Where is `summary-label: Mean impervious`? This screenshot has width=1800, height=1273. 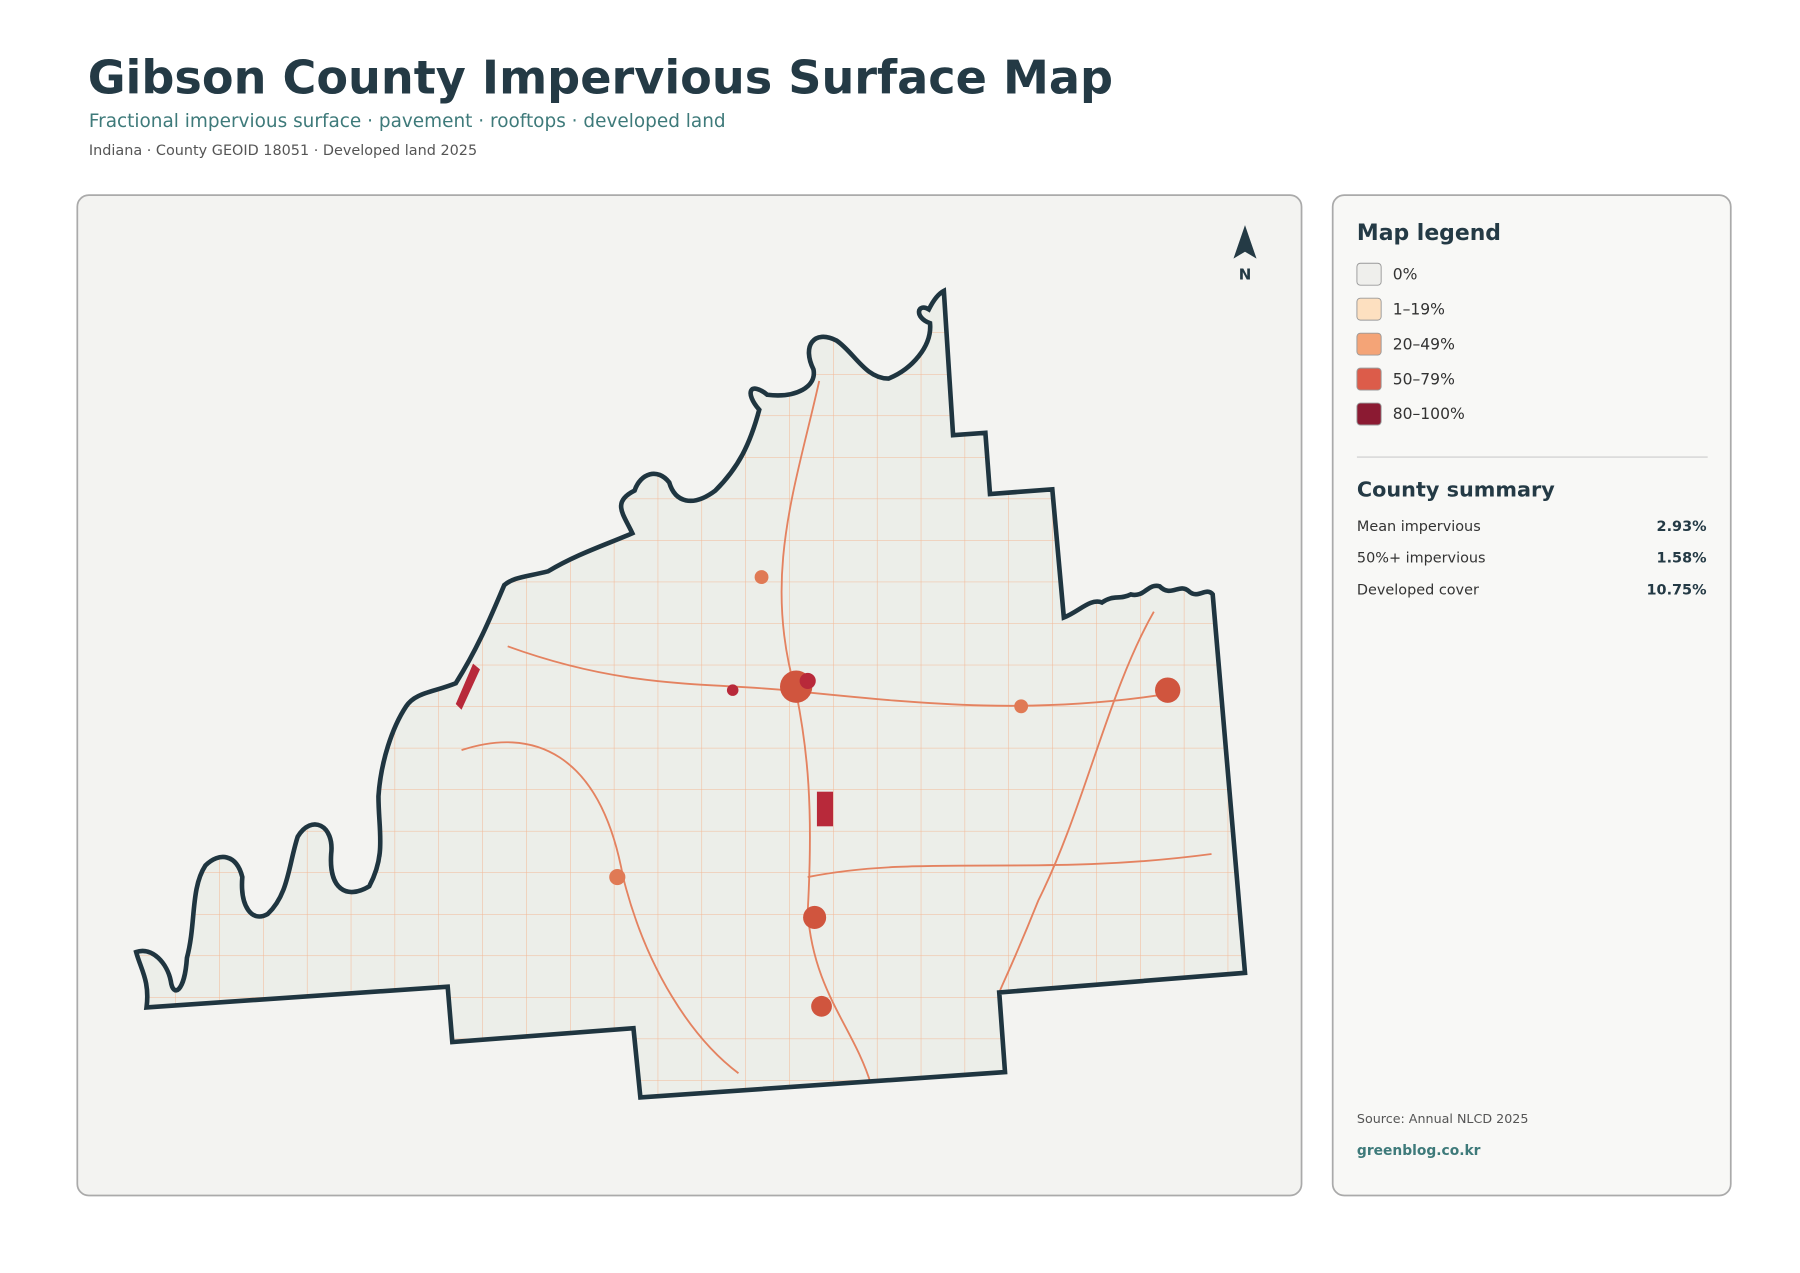 summary-label: Mean impervious is located at coordinates (1419, 527).